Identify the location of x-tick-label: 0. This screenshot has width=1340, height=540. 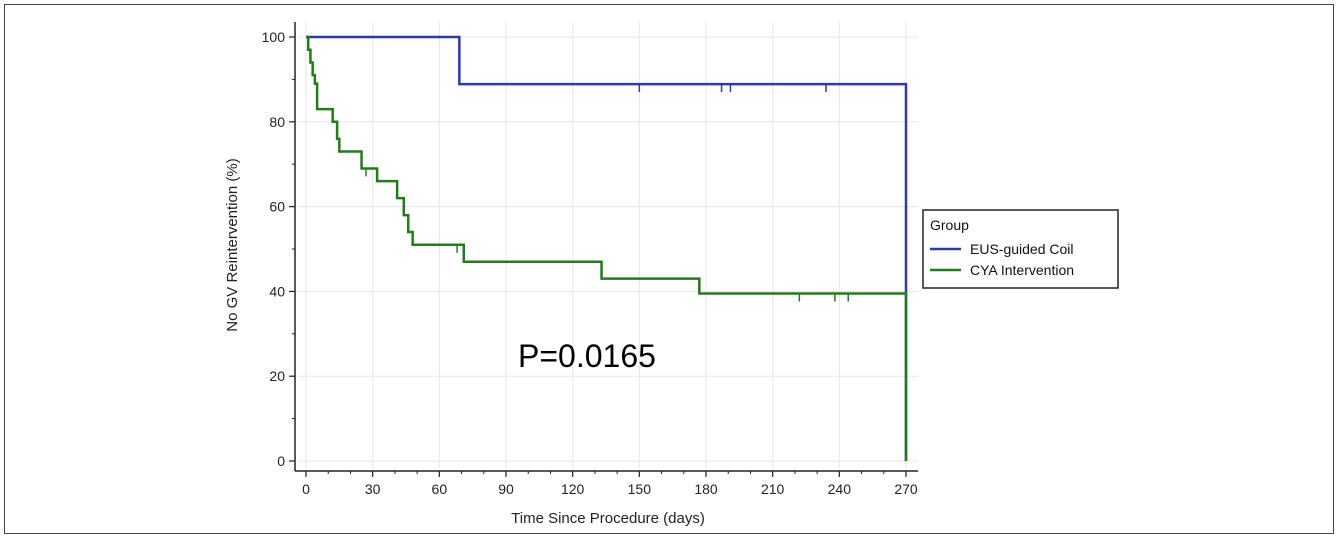
(306, 489).